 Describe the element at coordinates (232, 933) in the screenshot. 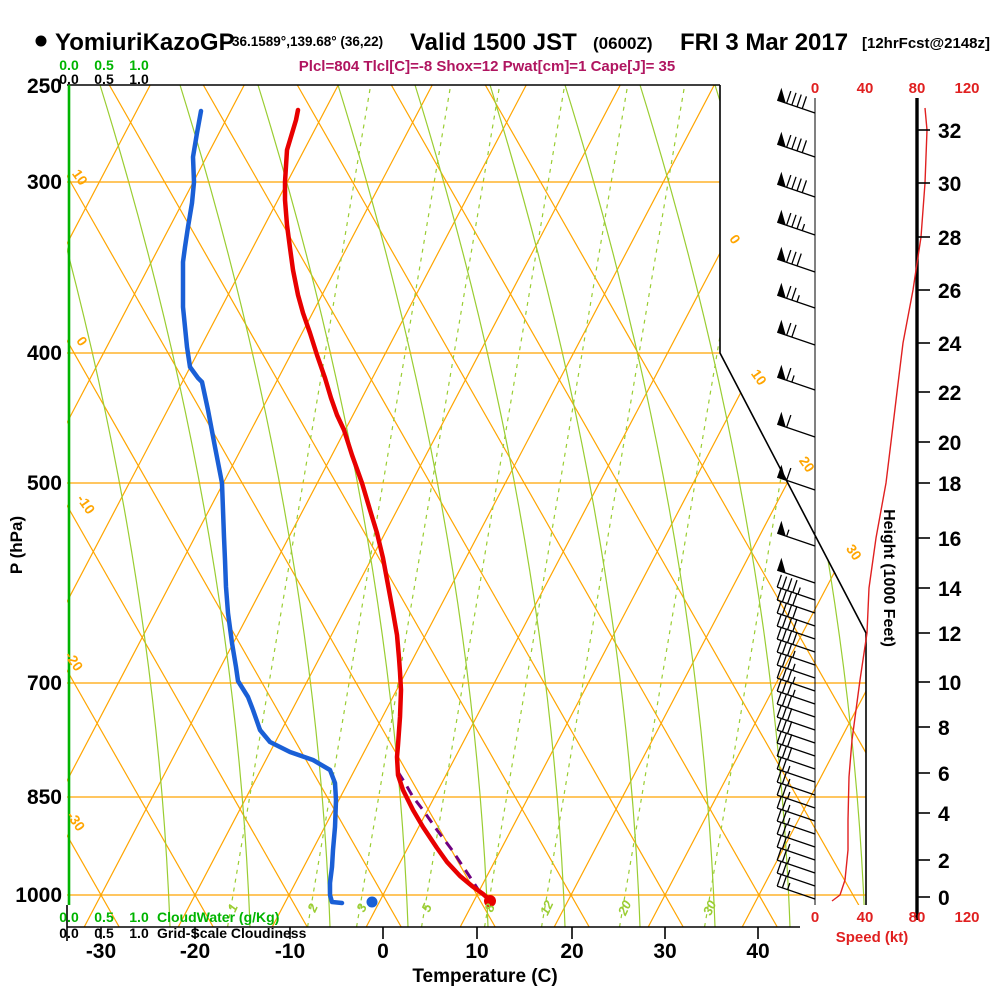

I see `cloudiness-scale-title: Grid-Scale Cloudiness` at that location.